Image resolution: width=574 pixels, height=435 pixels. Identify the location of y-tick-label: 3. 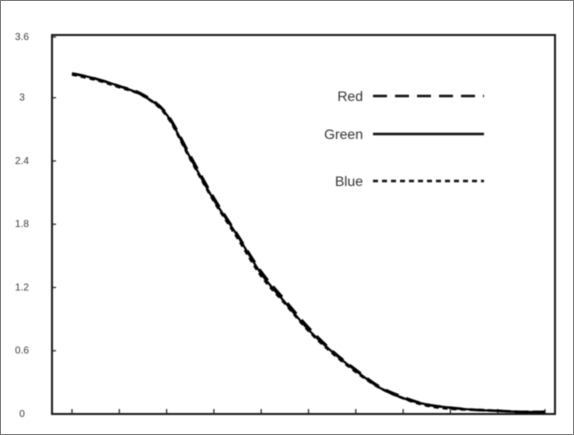
(22, 98).